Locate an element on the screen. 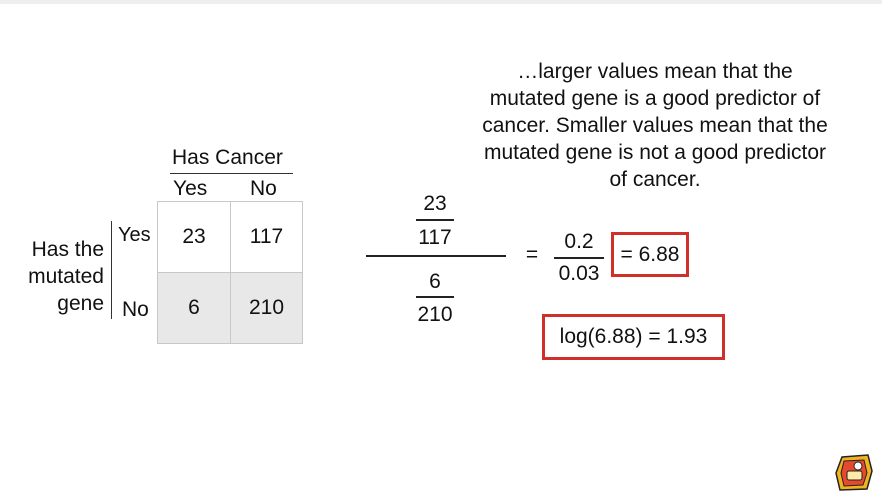 The width and height of the screenshot is (882, 502). ratio-numerator: 0.2 is located at coordinates (579, 241).